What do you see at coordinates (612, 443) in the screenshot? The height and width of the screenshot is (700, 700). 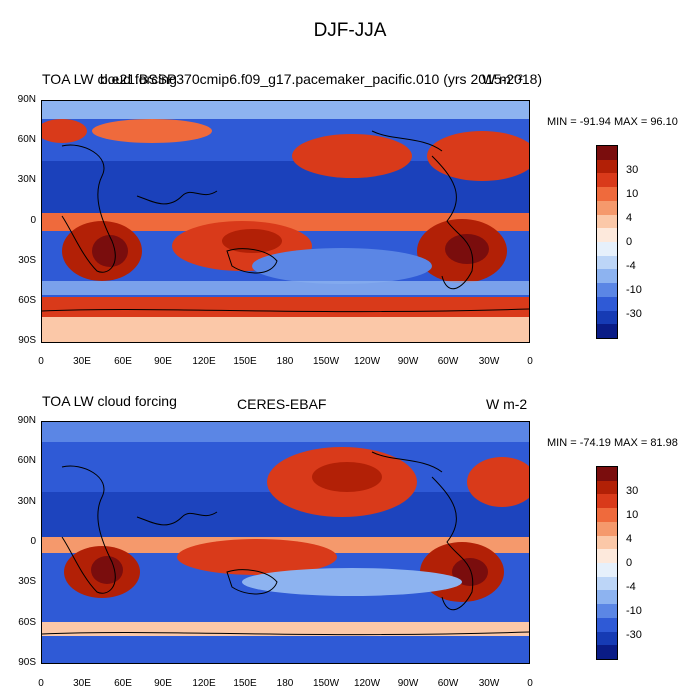 I see `minmax-text: MIN = -74.19 MAX = 81.98` at bounding box center [612, 443].